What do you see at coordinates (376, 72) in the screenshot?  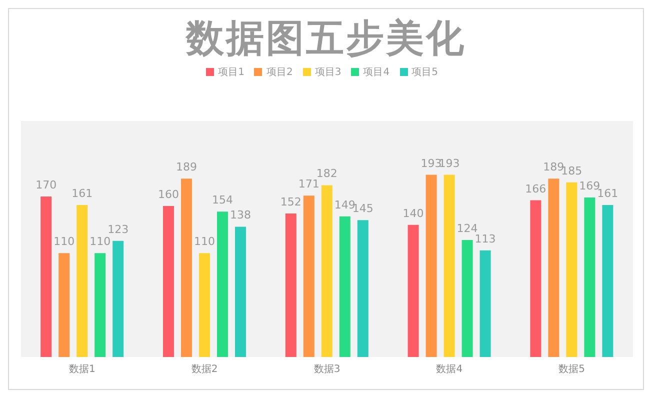 I see `legend-label: 项目4` at bounding box center [376, 72].